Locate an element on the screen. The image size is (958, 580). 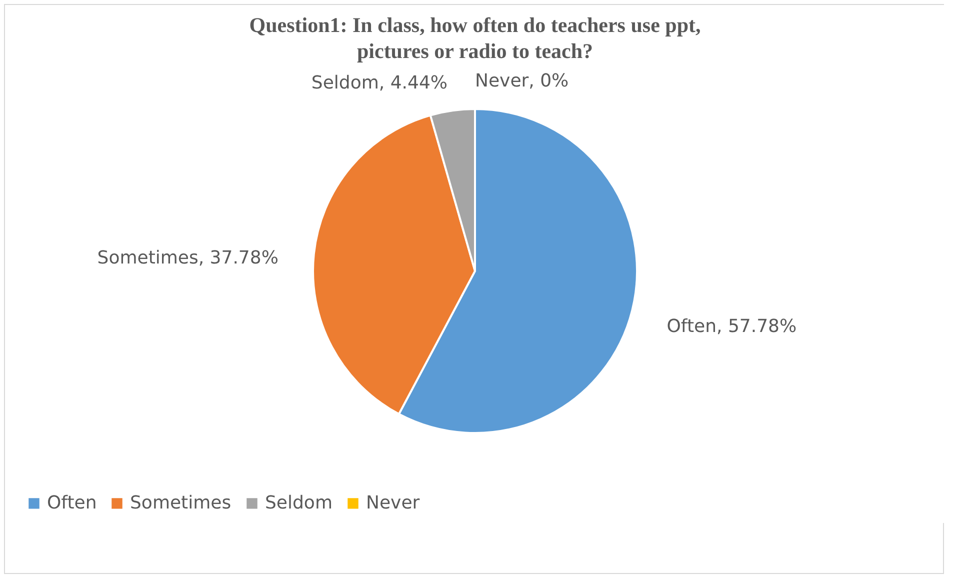
data-label: Seldom, 4.44% is located at coordinates (379, 83).